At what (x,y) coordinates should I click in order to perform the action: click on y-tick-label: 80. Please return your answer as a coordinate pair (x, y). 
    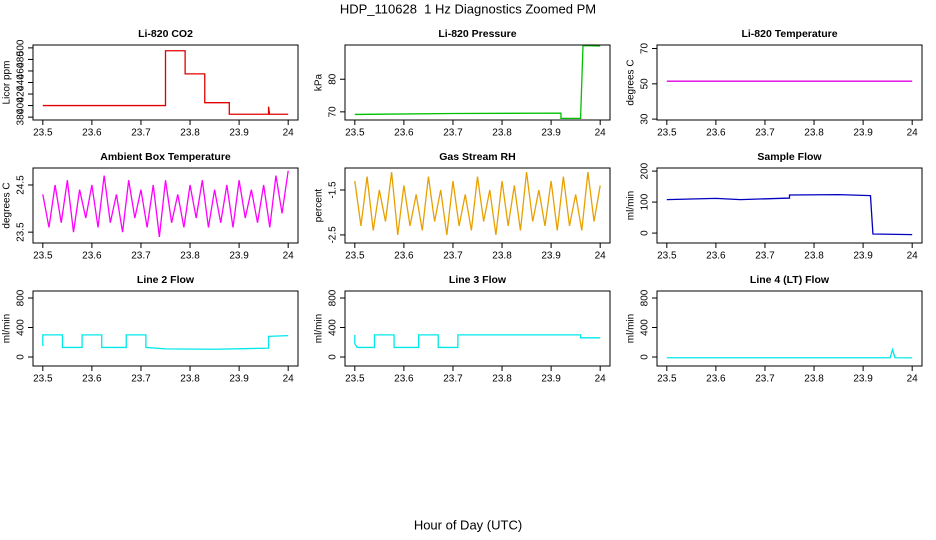
    Looking at the image, I should click on (333, 79).